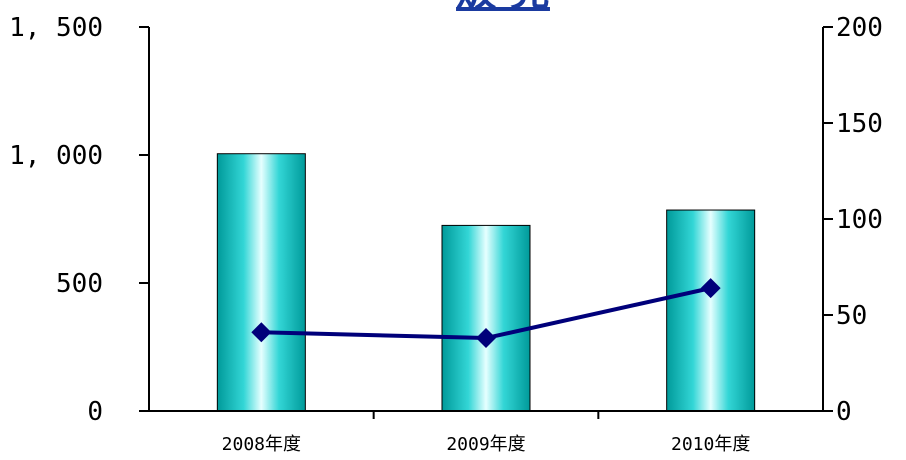 This screenshot has height=460, width=906. Describe the element at coordinates (56, 28) in the screenshot. I see `y-left-tick-label: 1, 500` at that location.